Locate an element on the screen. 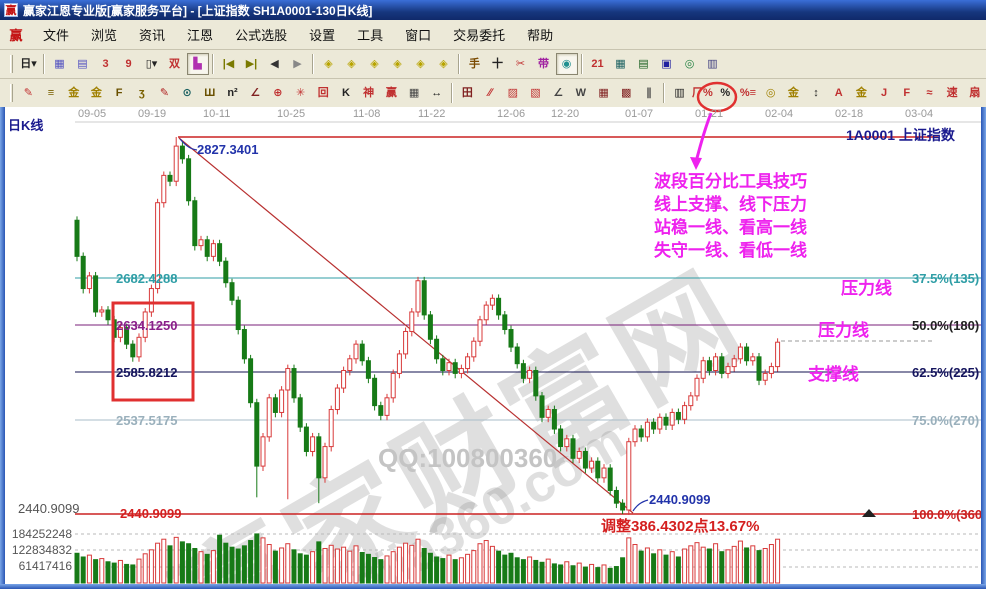 This screenshot has height=589, width=986. menu-item-窗口: 窗口 is located at coordinates (418, 35).